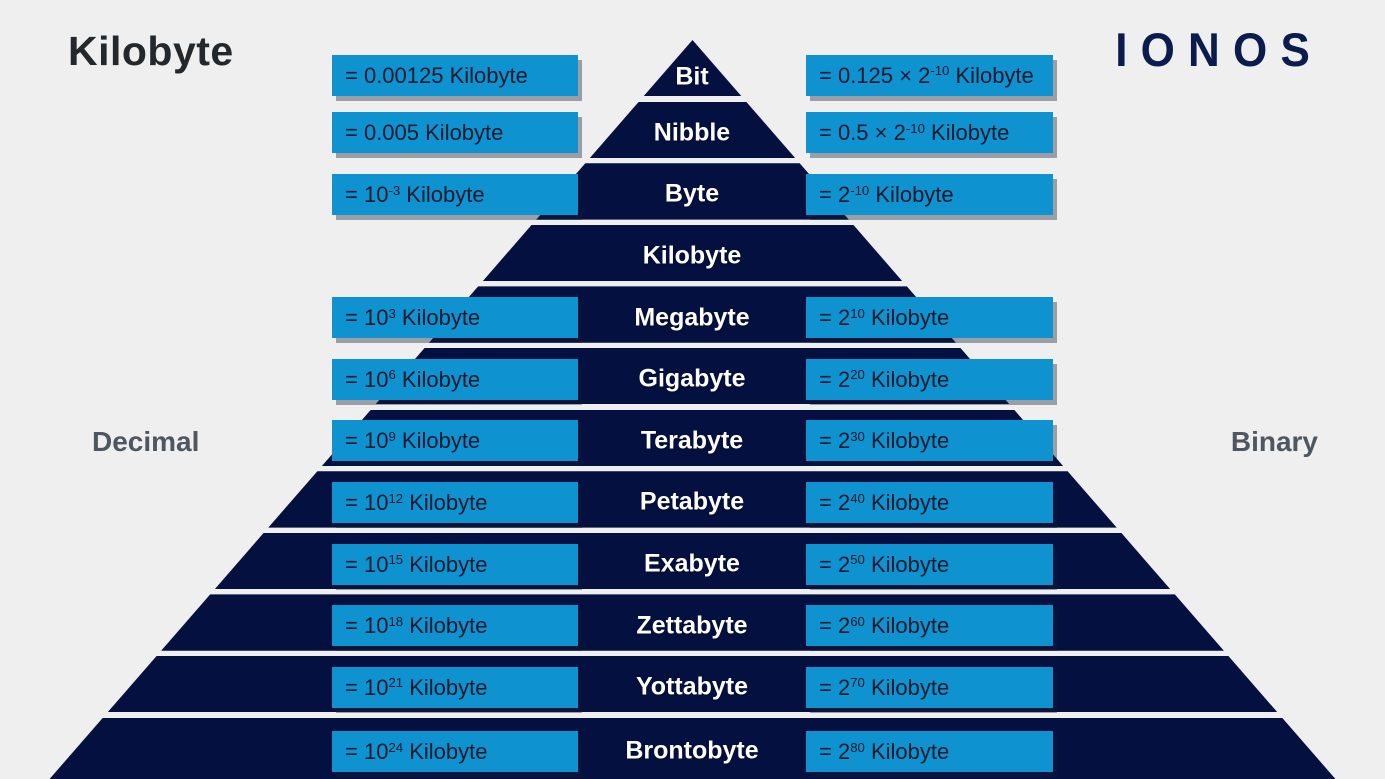 The image size is (1385, 779). Describe the element at coordinates (692, 317) in the screenshot. I see `level-label: Megabyte` at that location.